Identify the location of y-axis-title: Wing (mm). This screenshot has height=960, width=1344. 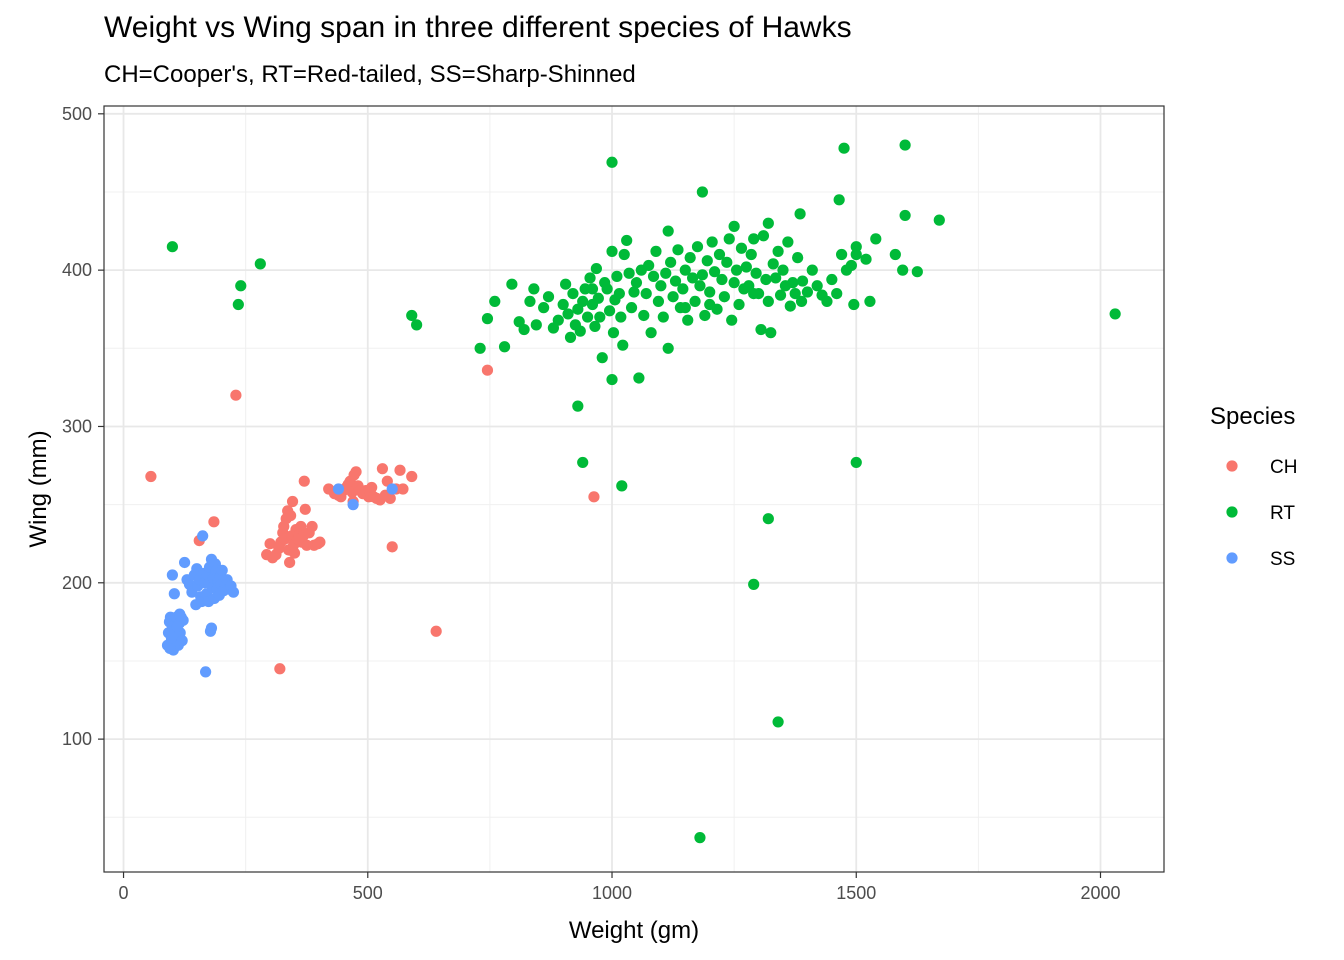
(38, 488).